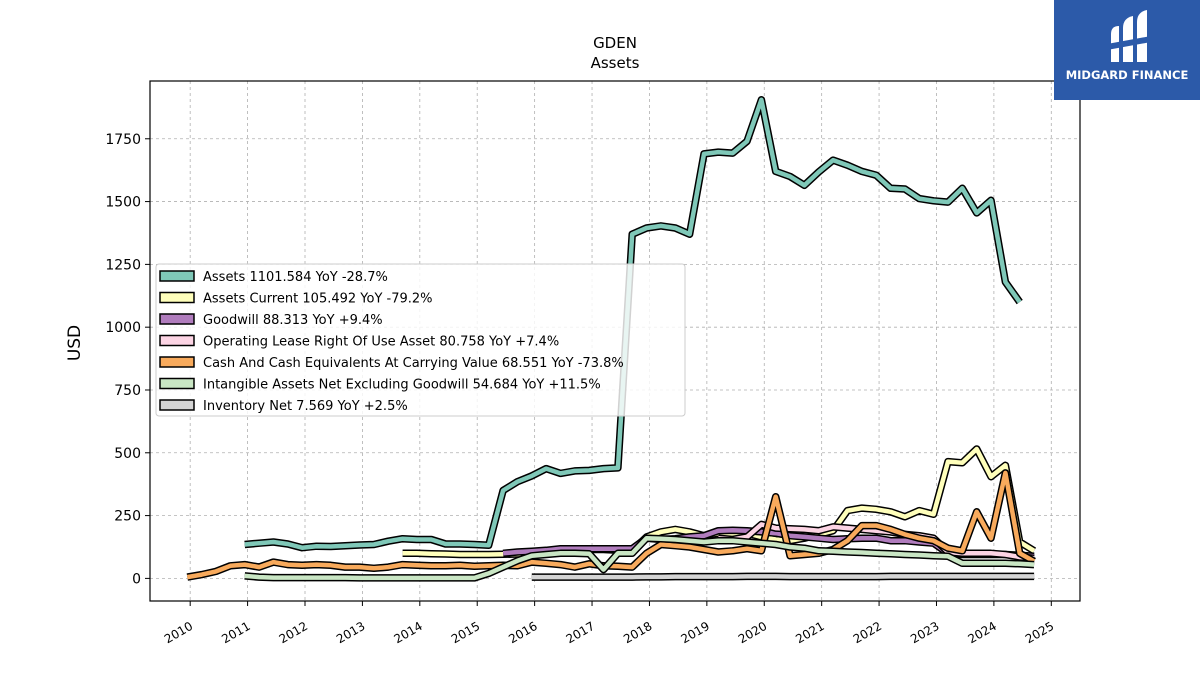 The height and width of the screenshot is (675, 1200). I want to click on series-line-inventory-net, so click(783, 577).